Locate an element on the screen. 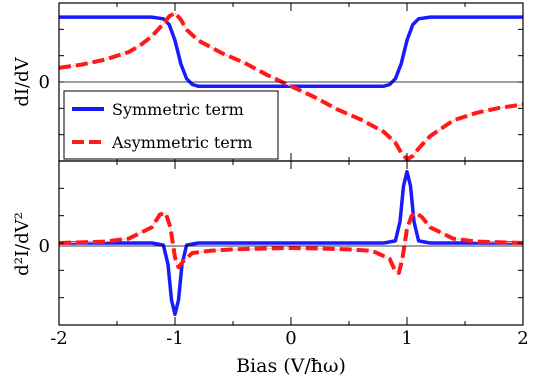 This screenshot has width=536, height=380. top-y-tick-label: 0 is located at coordinates (44, 82).